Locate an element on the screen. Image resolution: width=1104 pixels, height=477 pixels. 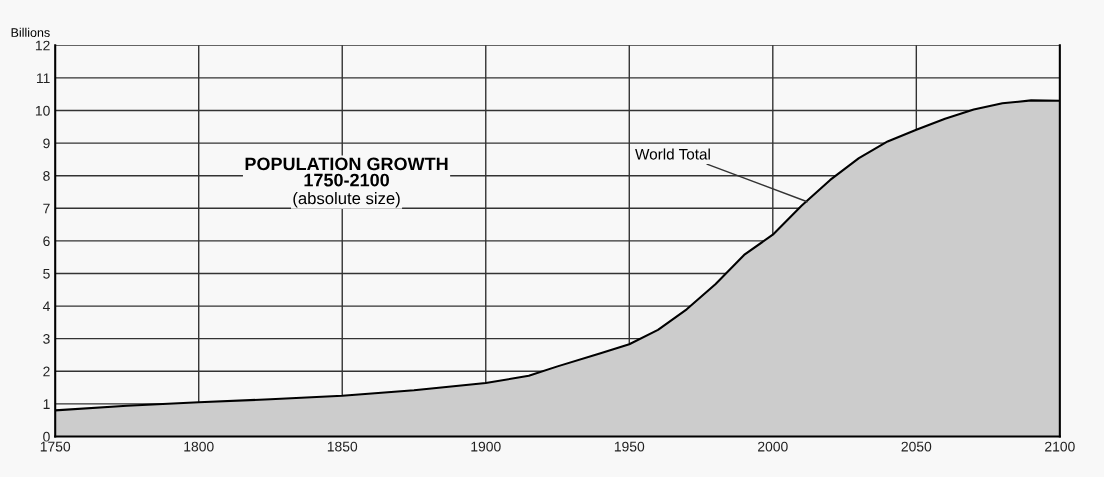
x-tick-label: 2050 is located at coordinates (916, 446).